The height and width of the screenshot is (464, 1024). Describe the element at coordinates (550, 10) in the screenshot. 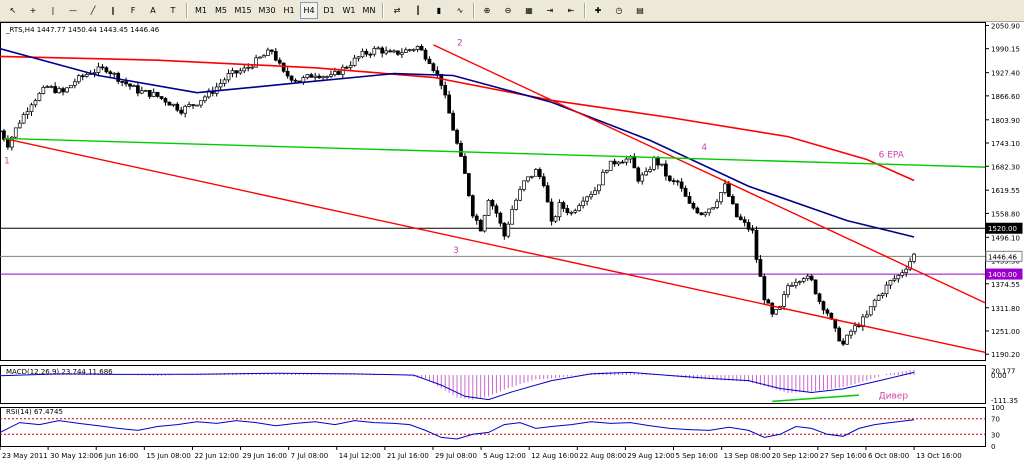

I see `autoscroll-icon: ⇥` at that location.